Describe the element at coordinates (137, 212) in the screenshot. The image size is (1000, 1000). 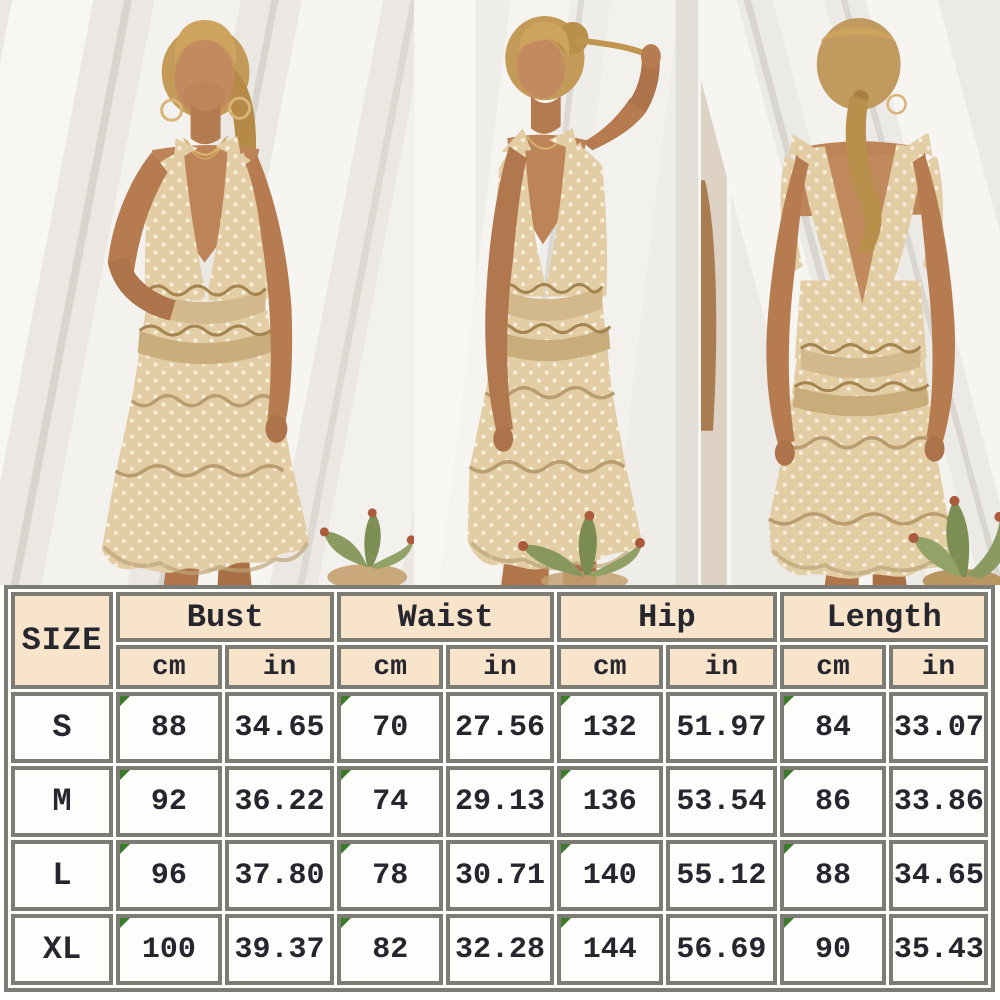
I see `arm-akimbo-upper` at that location.